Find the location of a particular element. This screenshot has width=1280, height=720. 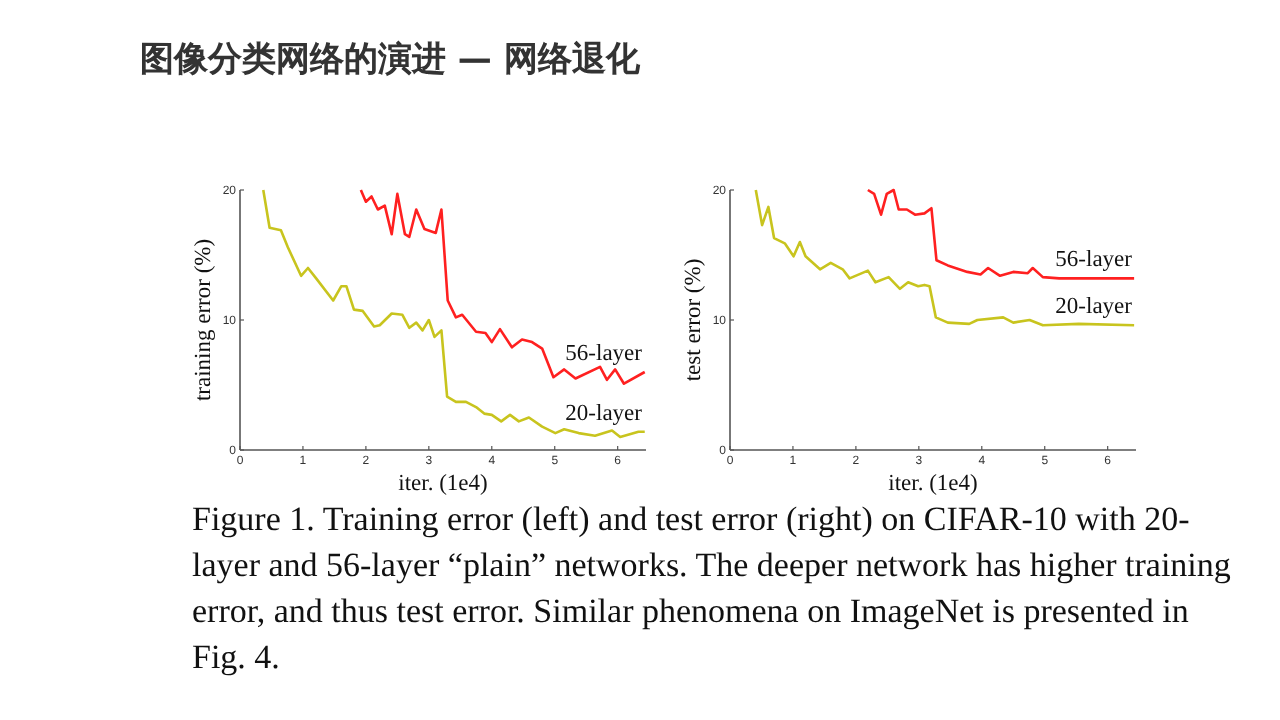

y-axis-title: training error (%) is located at coordinates (204, 320).